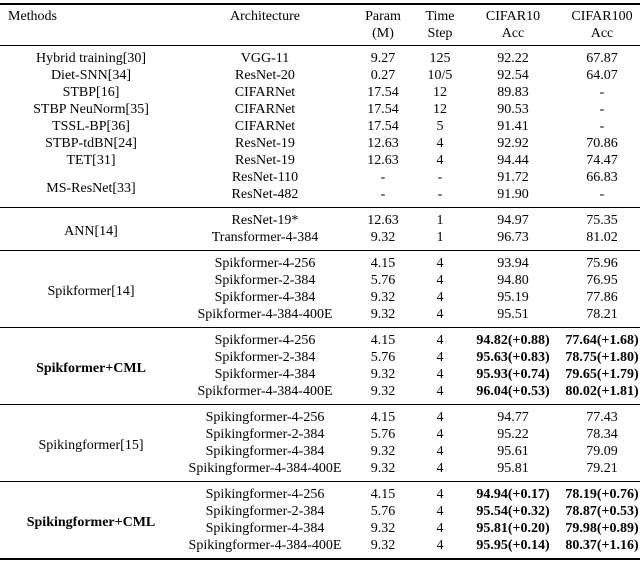  I want to click on cifar100-acc-cell: 79.65(+1.79), so click(602, 374).